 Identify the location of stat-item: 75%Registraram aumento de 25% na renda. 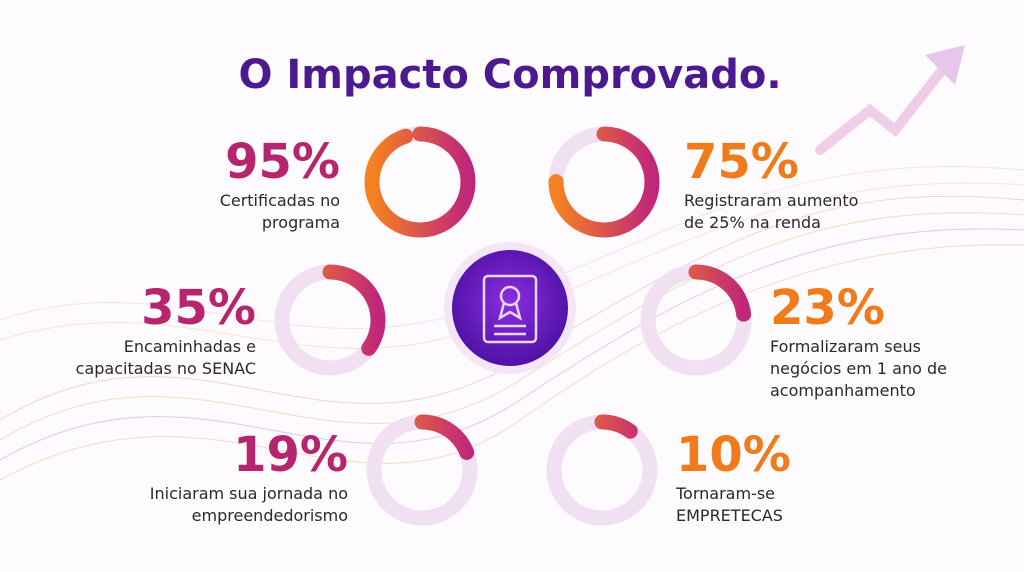
(703, 182).